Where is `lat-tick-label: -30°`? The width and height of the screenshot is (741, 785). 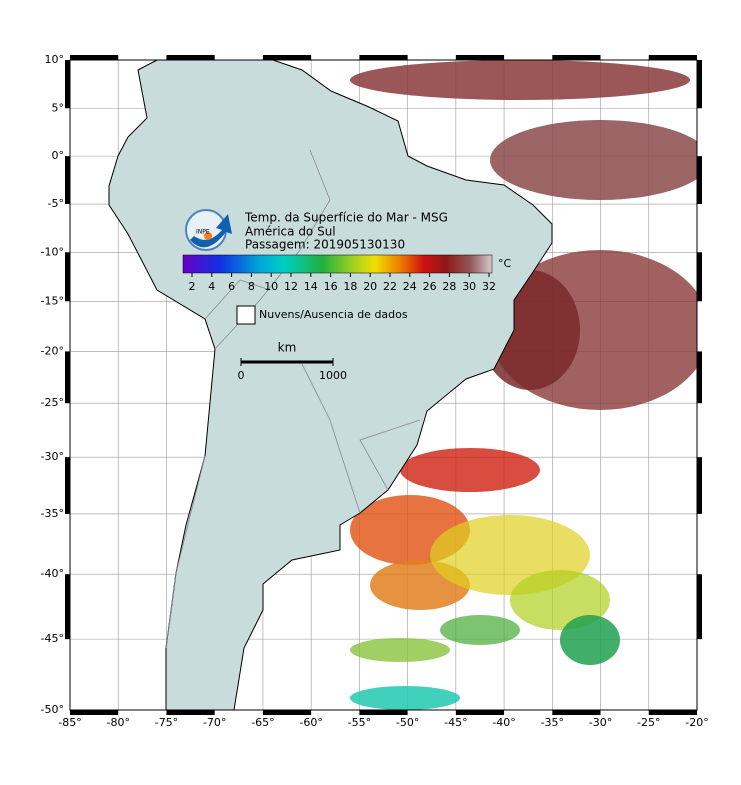
lat-tick-label: -30° is located at coordinates (52, 456).